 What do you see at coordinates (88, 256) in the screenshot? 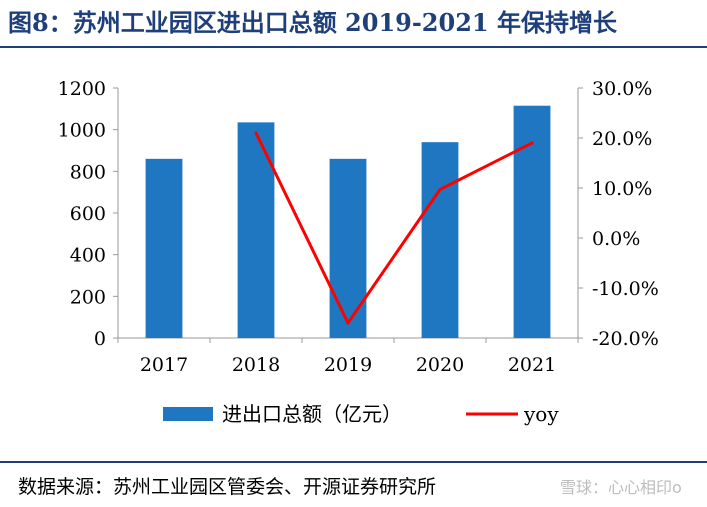
I see `left-tick-label: 400` at bounding box center [88, 256].